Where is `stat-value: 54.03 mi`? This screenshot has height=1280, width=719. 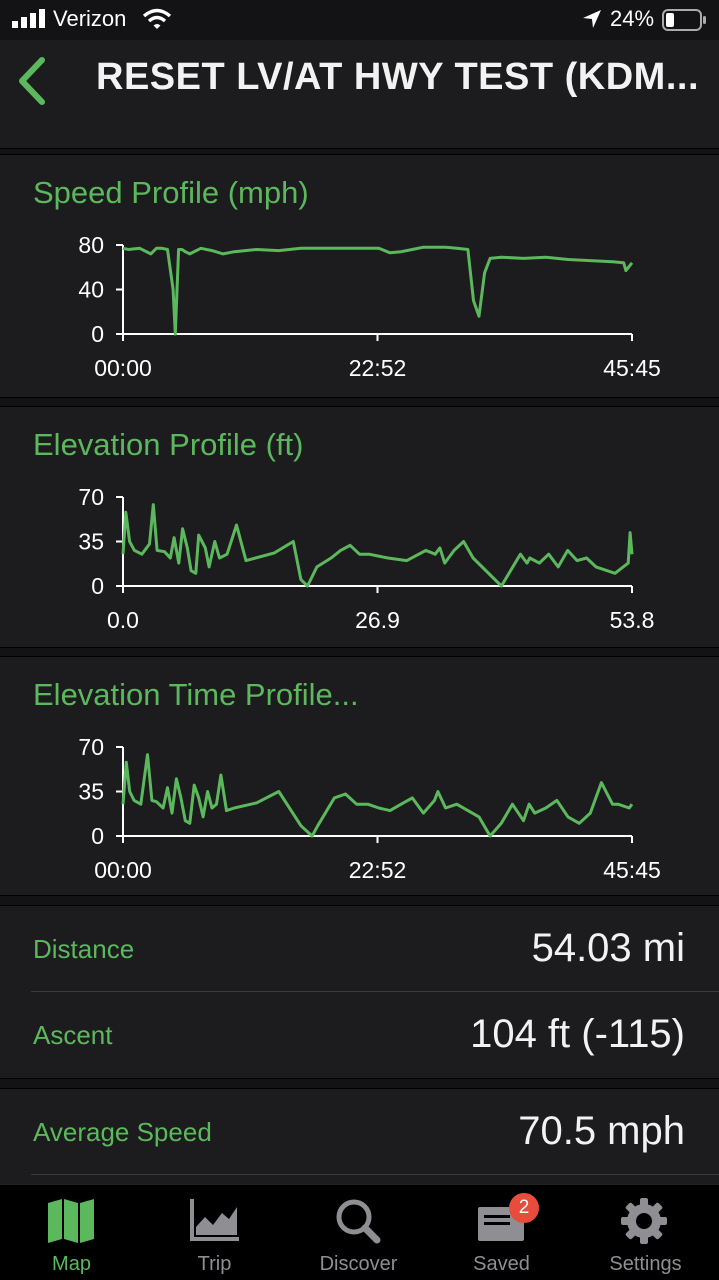
stat-value: 54.03 mi is located at coordinates (608, 948).